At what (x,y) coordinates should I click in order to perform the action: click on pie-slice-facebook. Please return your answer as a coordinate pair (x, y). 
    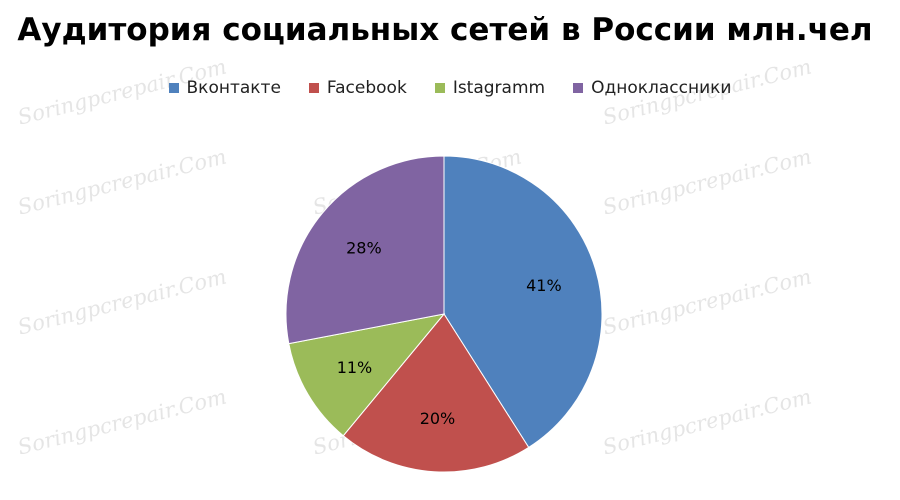
    Looking at the image, I should click on (436, 393).